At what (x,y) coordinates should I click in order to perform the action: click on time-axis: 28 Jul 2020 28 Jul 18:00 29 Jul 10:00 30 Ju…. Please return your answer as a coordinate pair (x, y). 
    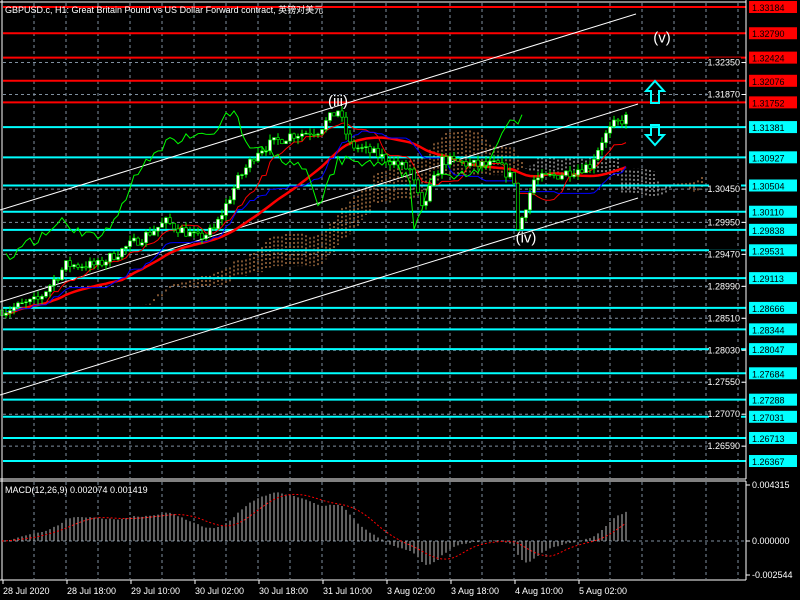
    Looking at the image, I should click on (314, 588).